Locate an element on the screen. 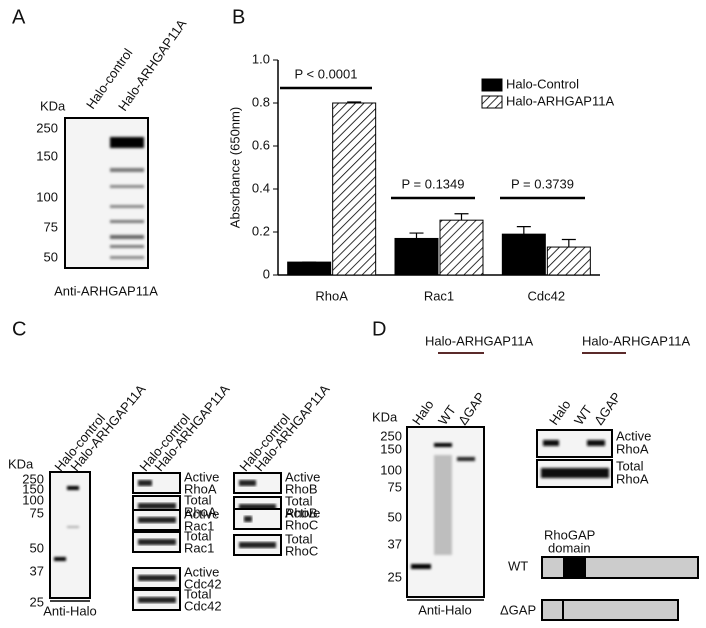 This screenshot has width=706, height=628. x-tick-label: Rac1 is located at coordinates (439, 295).